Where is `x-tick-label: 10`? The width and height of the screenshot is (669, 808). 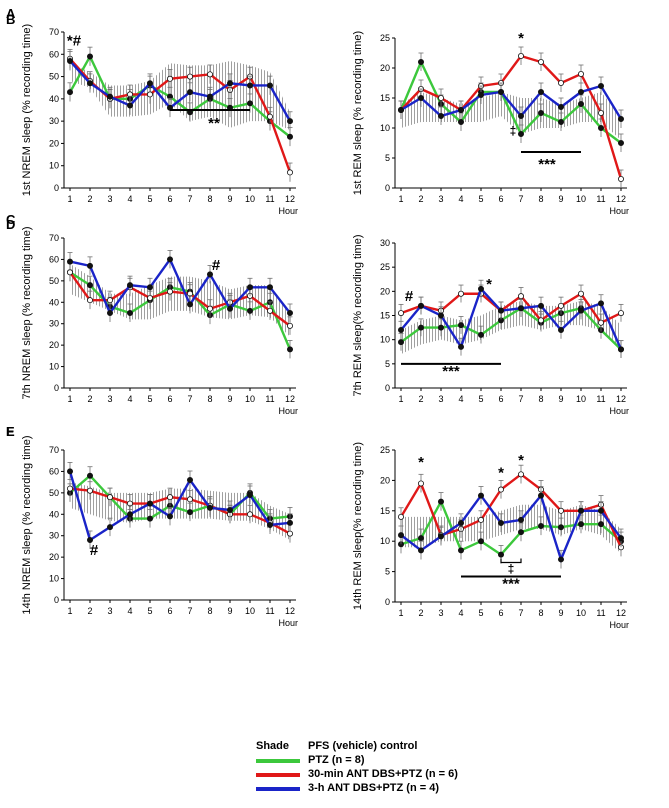
x-tick-label: 10 is located at coordinates (250, 199).